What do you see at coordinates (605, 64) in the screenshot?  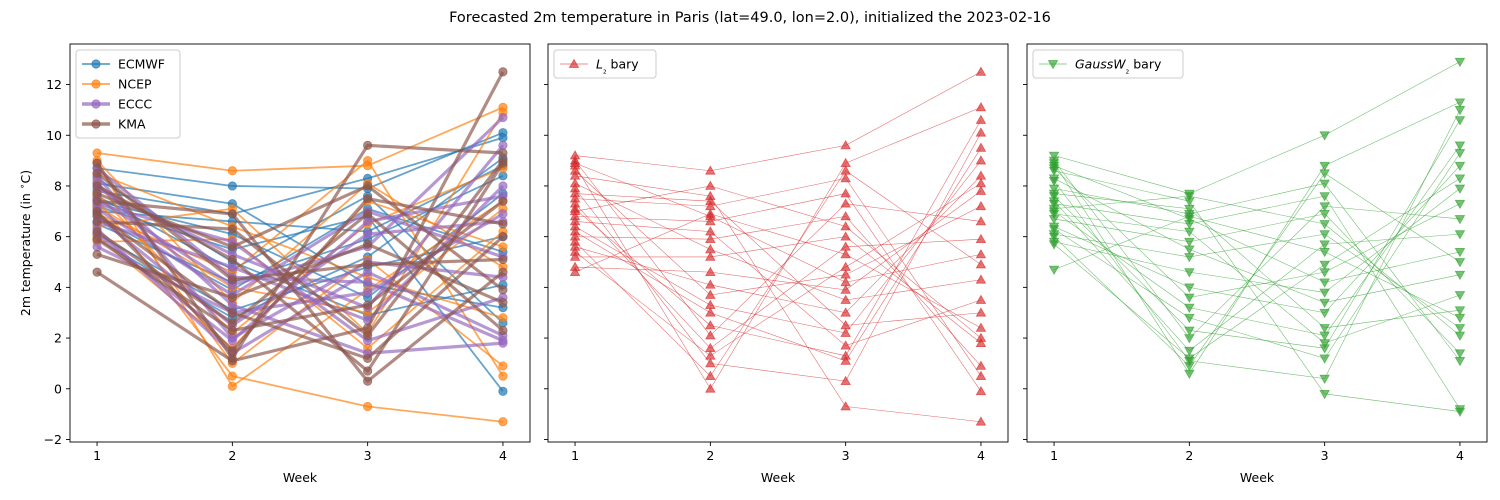 I see `legend-box` at bounding box center [605, 64].